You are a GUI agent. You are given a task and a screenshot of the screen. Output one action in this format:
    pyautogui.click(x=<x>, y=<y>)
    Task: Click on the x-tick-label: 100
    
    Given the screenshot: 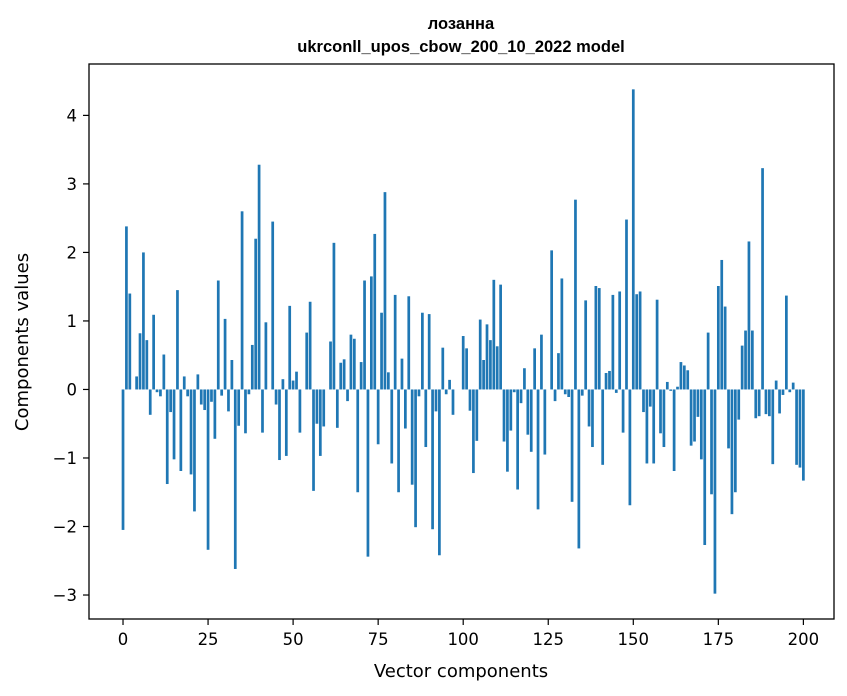 What is the action you would take?
    pyautogui.click(x=463, y=639)
    